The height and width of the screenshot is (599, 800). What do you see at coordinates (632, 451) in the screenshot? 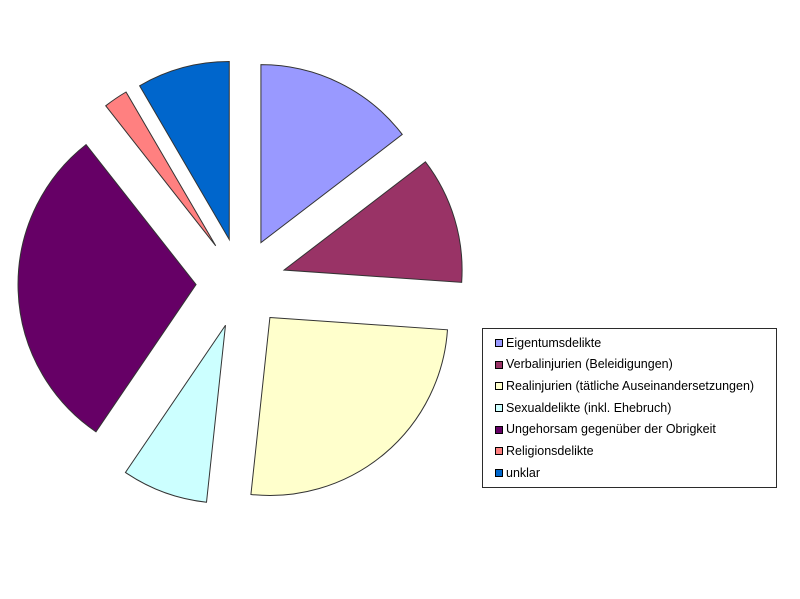
I see `legend-item: Religionsdelikte` at bounding box center [632, 451].